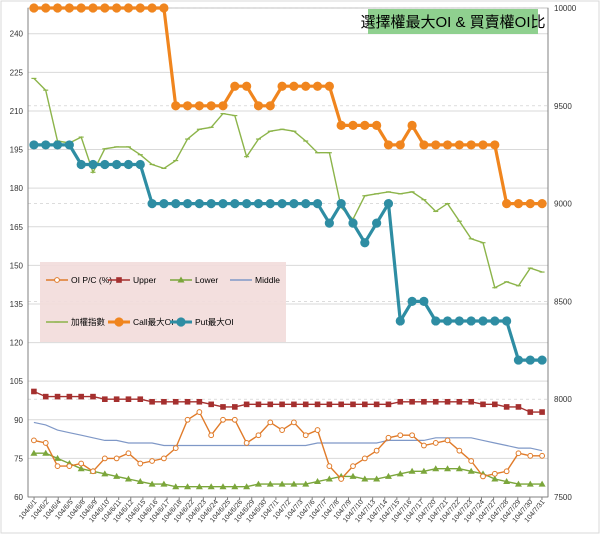 The width and height of the screenshot is (600, 539). I want to click on right-axis-tick-label: 8500, so click(563, 301).